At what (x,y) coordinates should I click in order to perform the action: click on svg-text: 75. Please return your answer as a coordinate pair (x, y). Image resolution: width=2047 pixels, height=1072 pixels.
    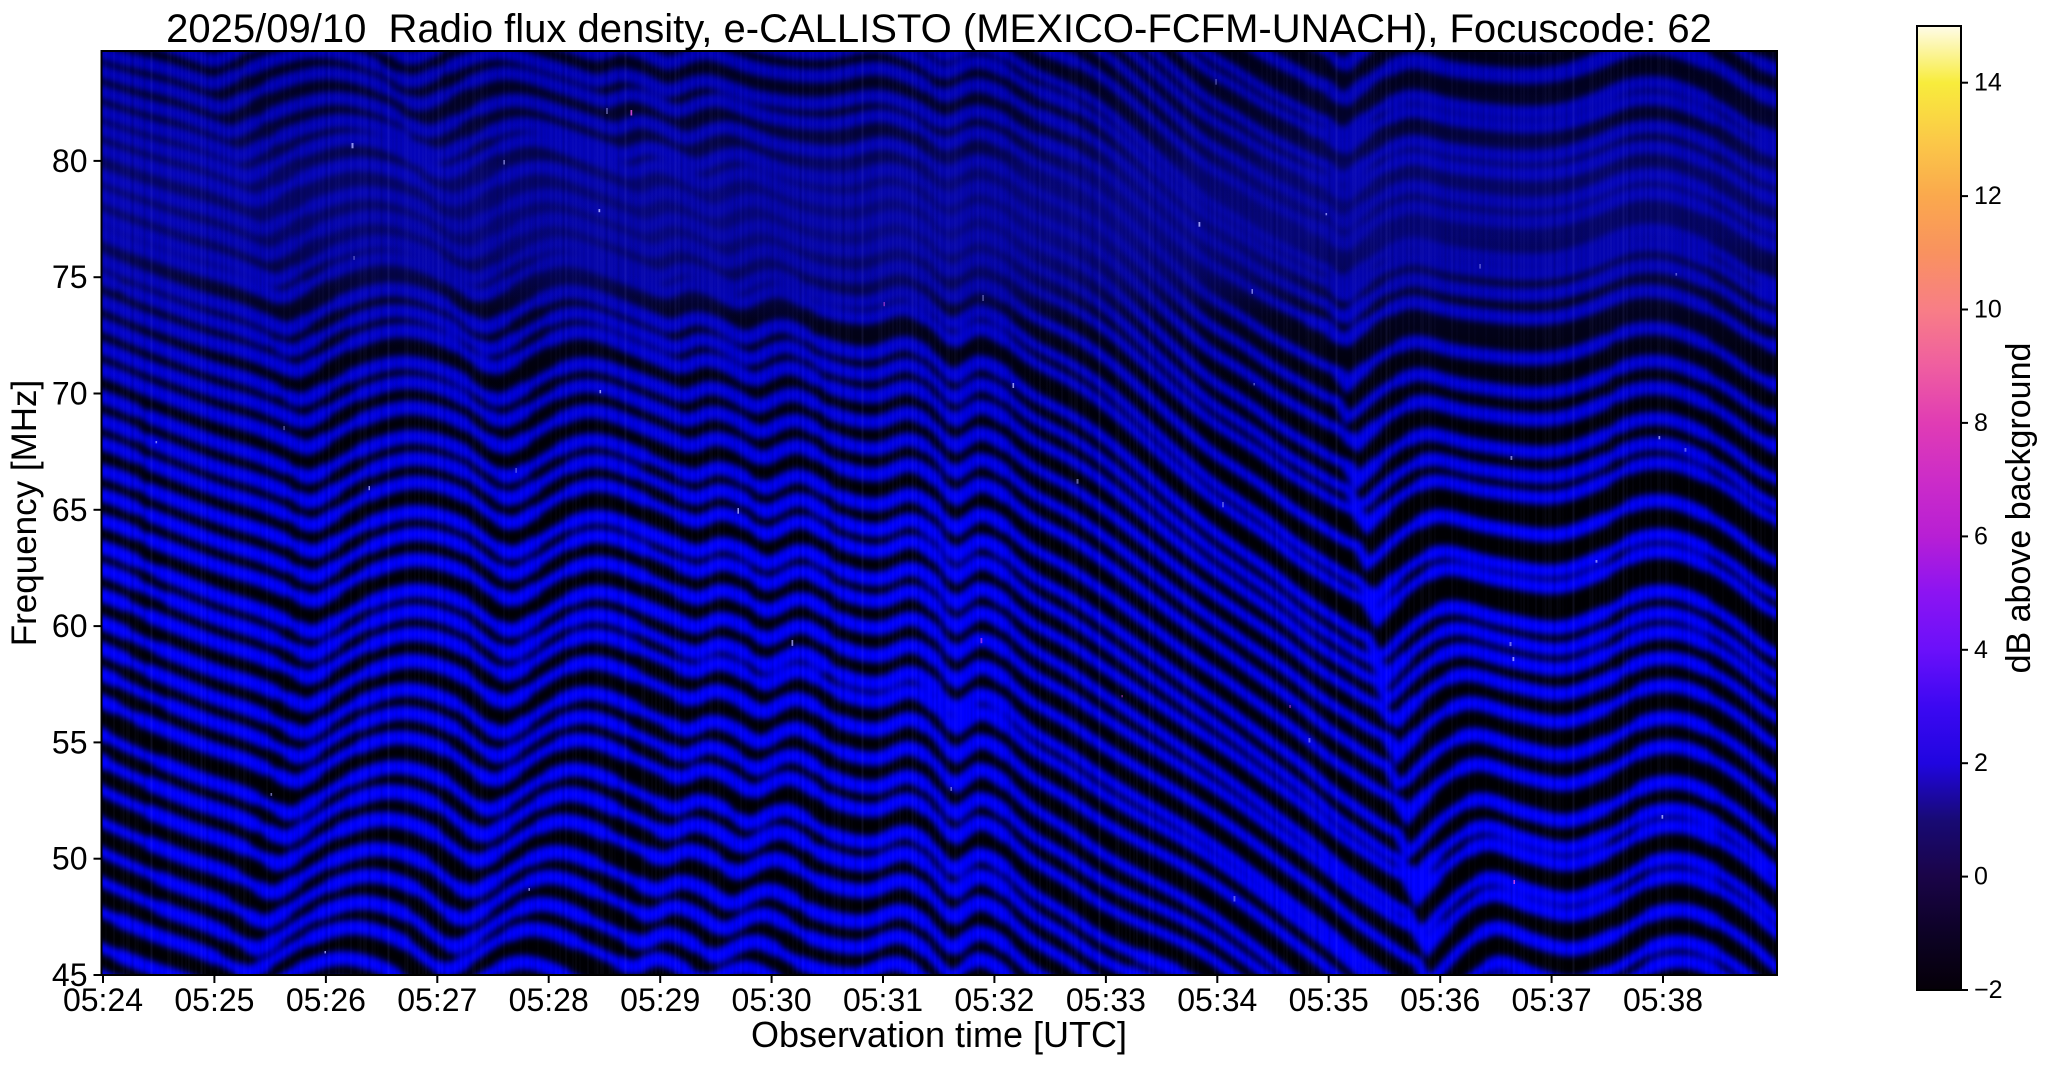
    Looking at the image, I should click on (70, 277).